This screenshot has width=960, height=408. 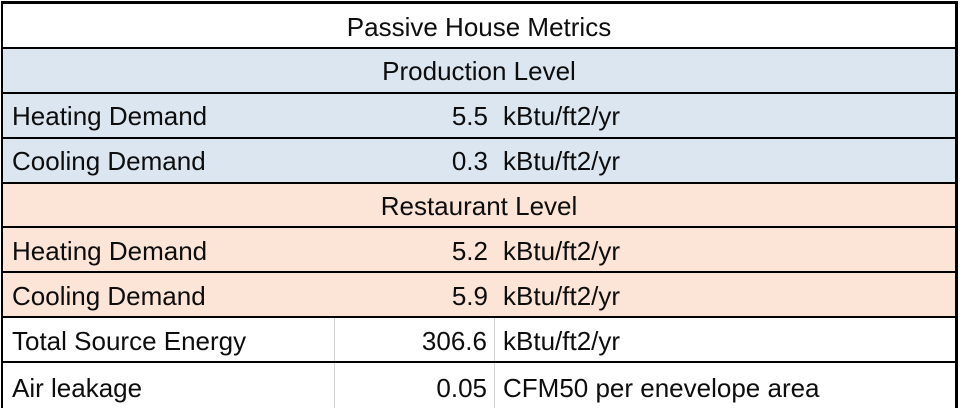 I want to click on row-production-cooling: Cooling Demand 0.3 kBtu/ft2/yr, so click(x=479, y=161).